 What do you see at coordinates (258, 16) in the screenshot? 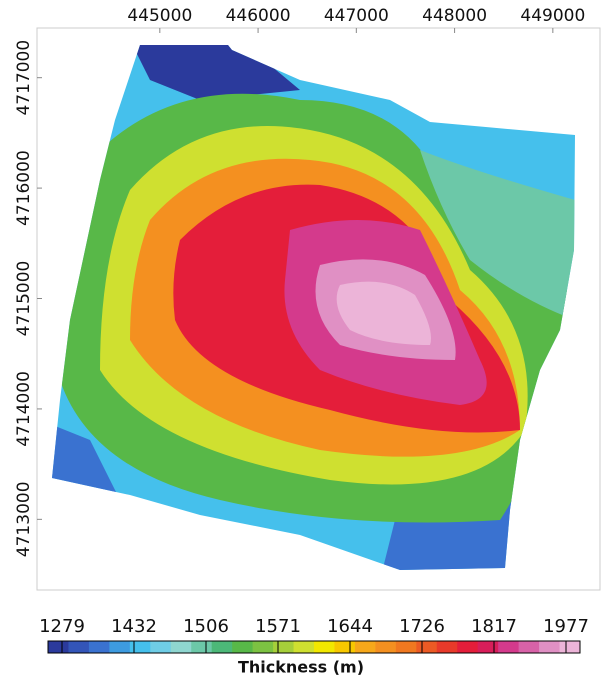
I see `x-tick-label: 446000` at bounding box center [258, 16].